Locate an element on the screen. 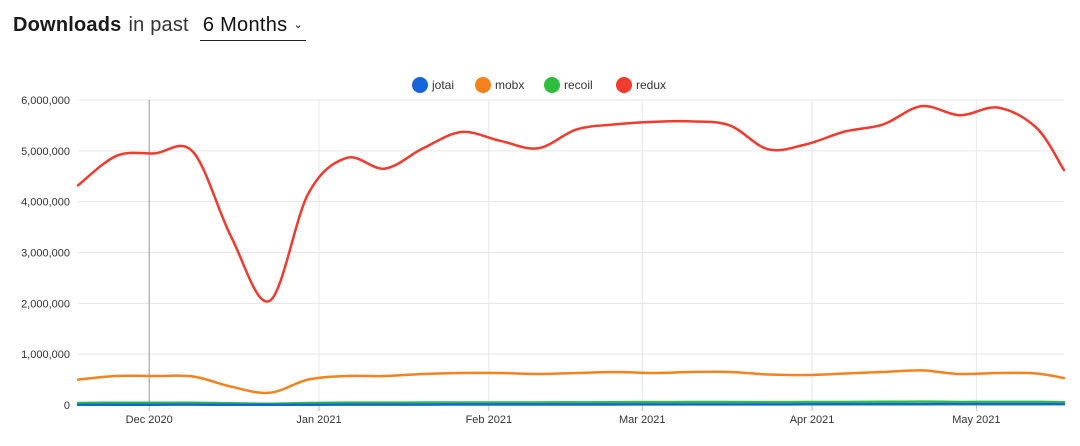  y-tick-label: 0 is located at coordinates (67, 406).